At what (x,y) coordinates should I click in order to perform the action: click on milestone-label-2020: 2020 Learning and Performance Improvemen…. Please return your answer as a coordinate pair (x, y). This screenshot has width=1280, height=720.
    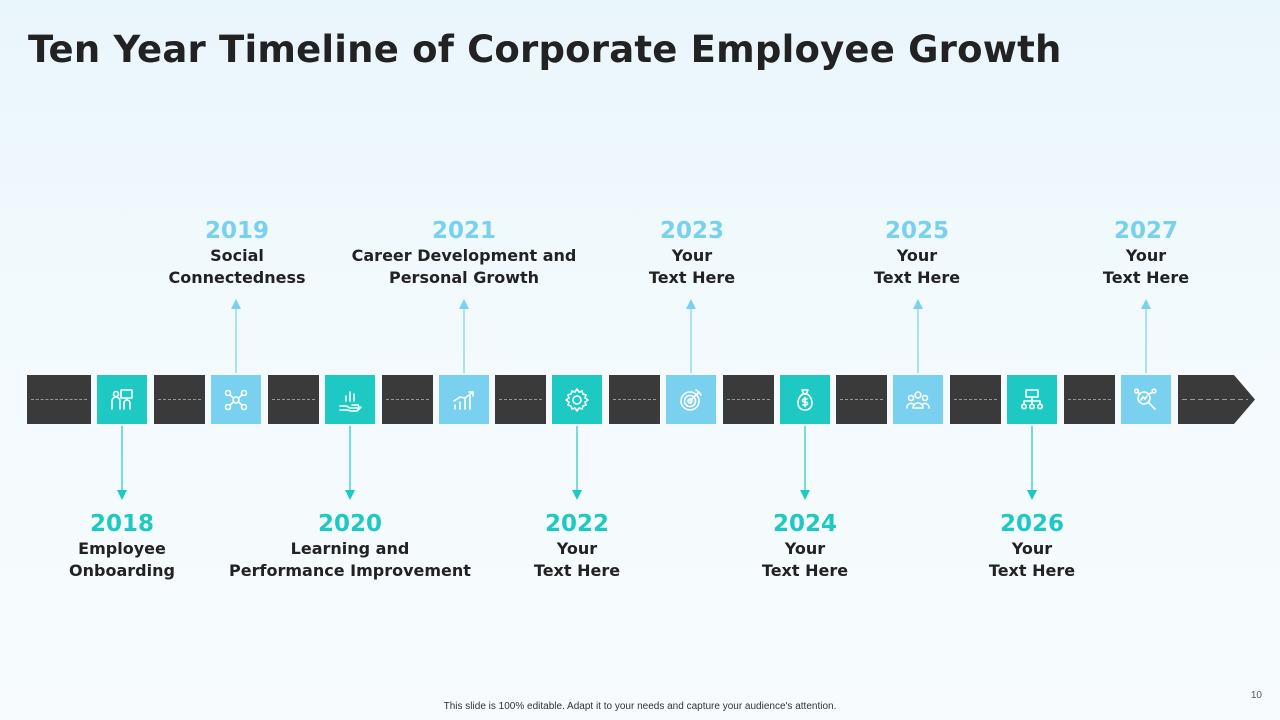
    Looking at the image, I should click on (350, 546).